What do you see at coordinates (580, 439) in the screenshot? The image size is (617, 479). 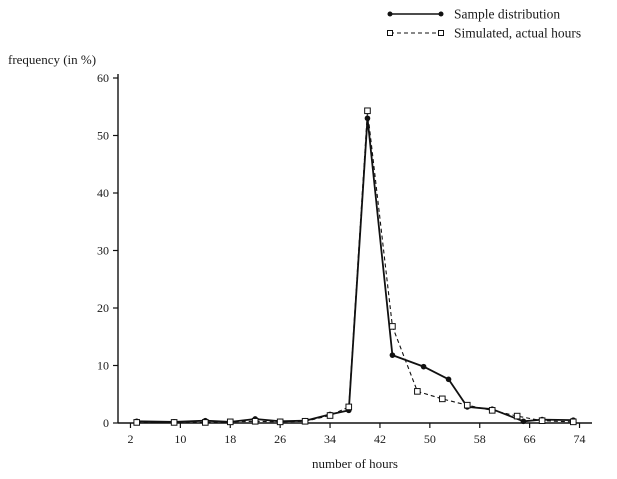 I see `x-tick-label: 74` at bounding box center [580, 439].